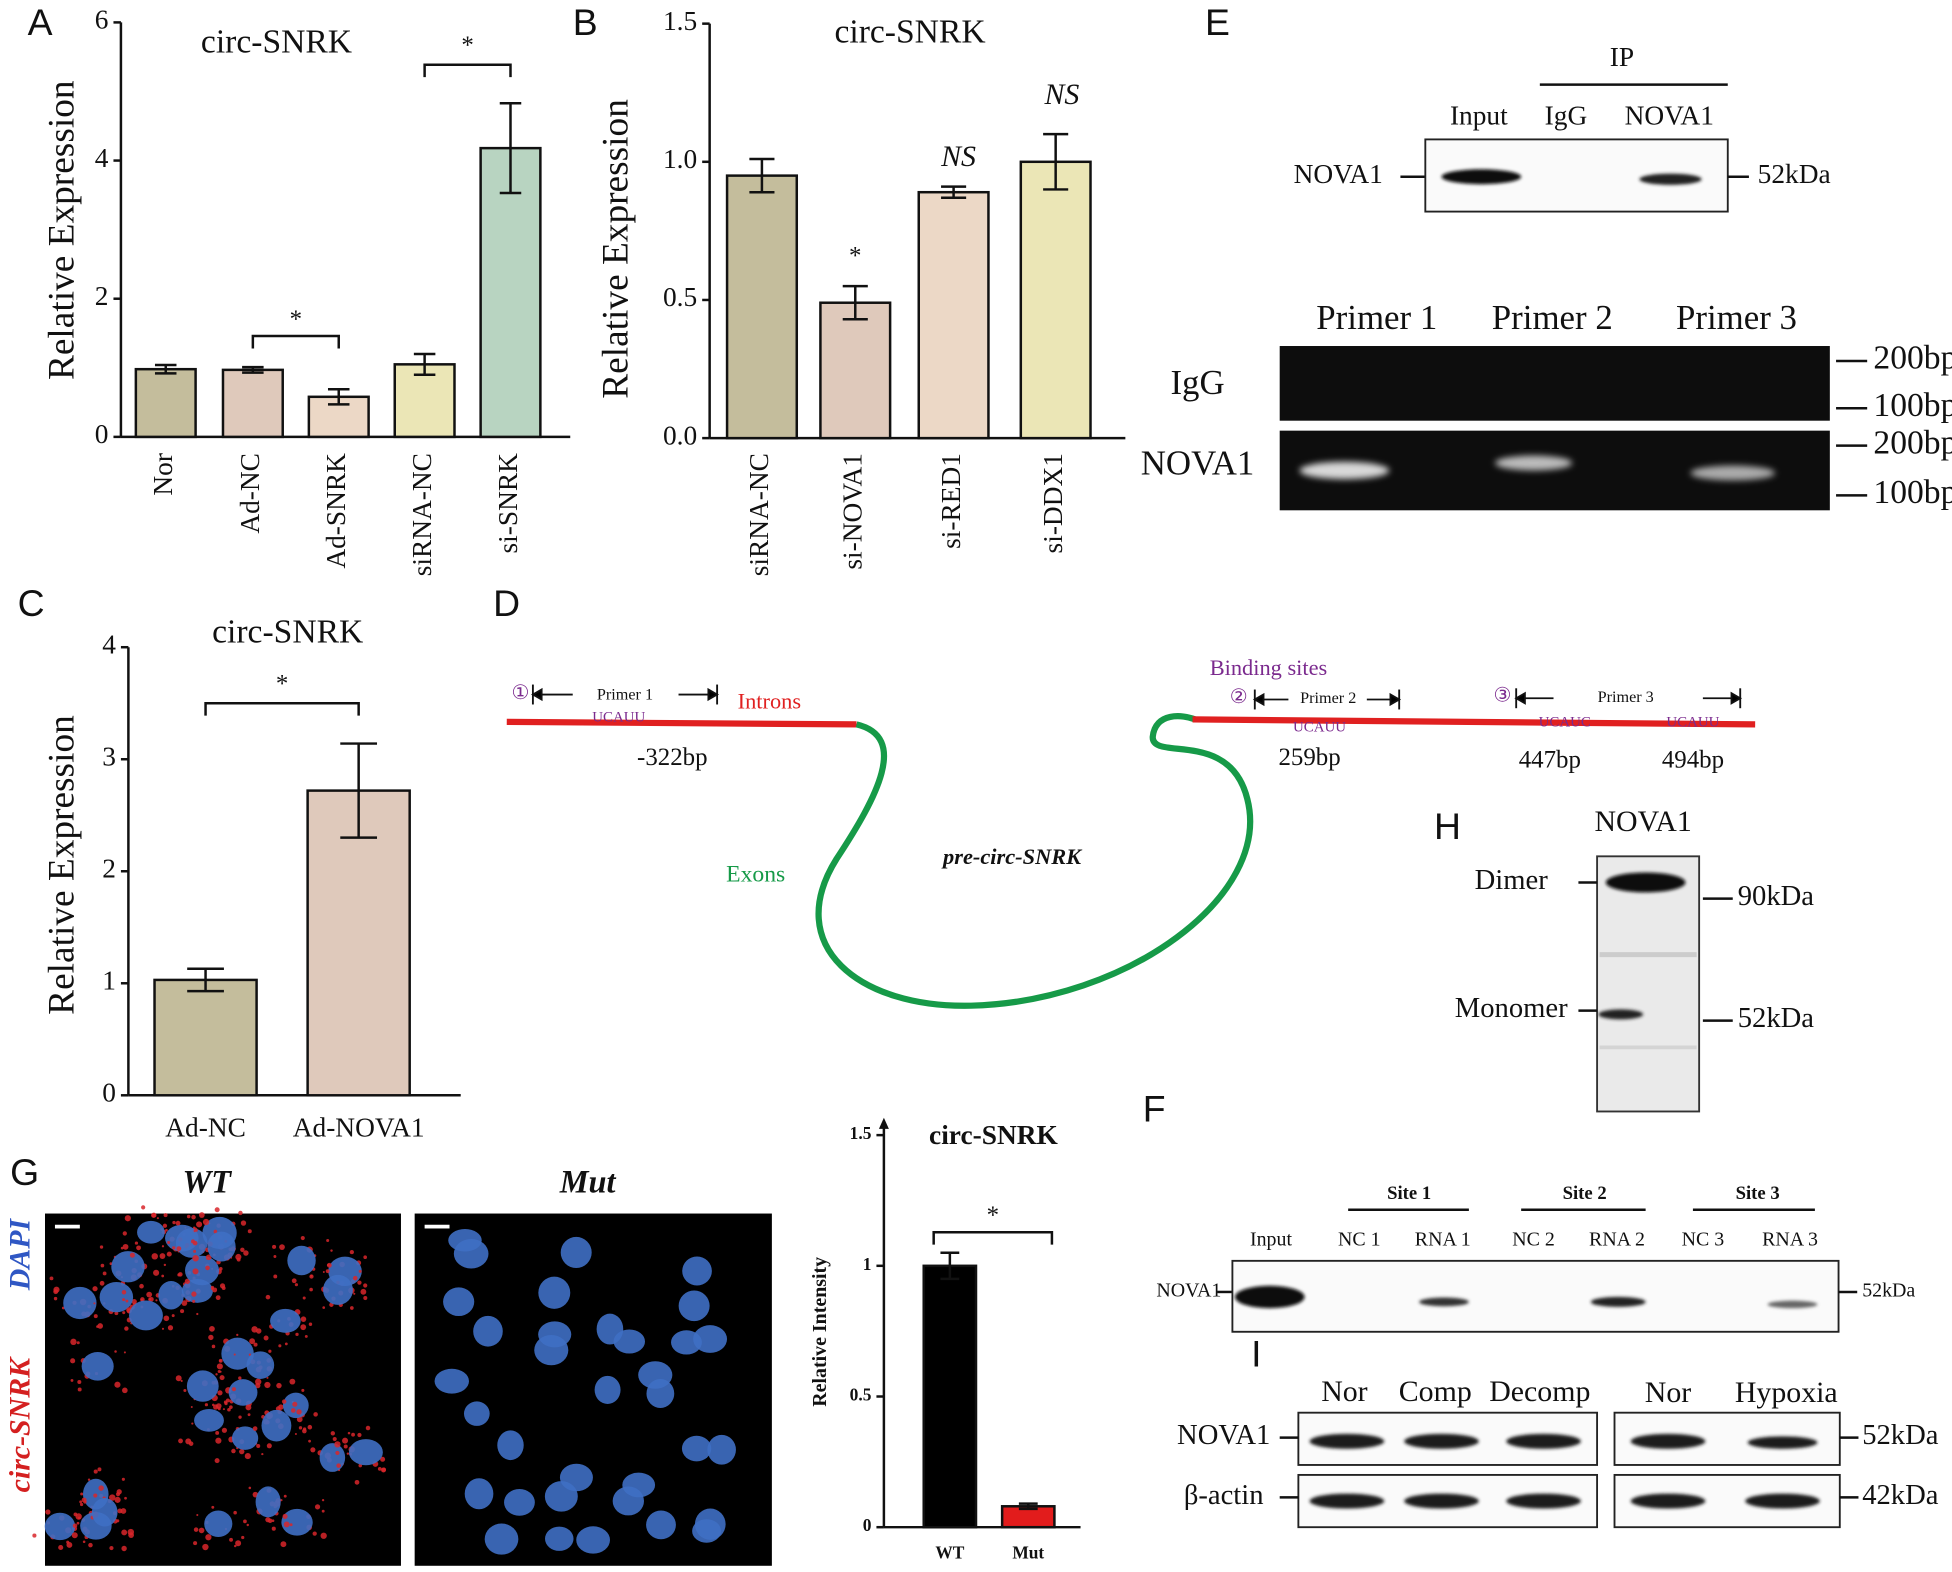  Describe the element at coordinates (1197, 382) in the screenshot. I see `row-label: IgG` at that location.